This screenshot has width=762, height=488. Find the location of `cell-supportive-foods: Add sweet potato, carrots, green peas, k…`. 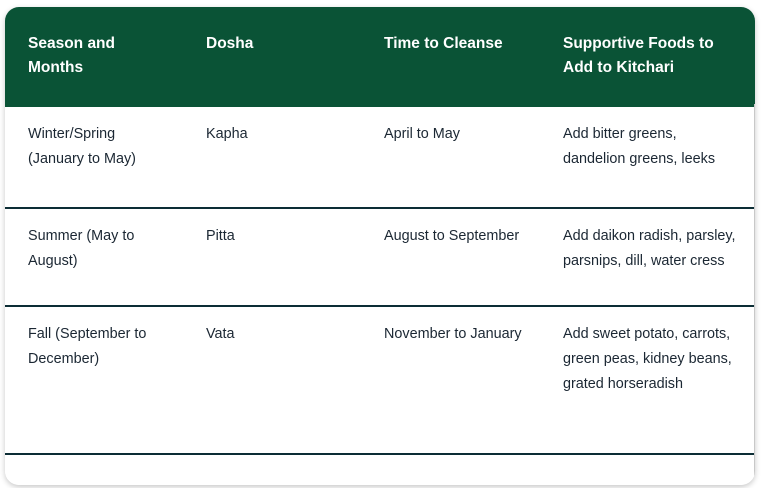

cell-supportive-foods: Add sweet potato, carrots, green peas, k… is located at coordinates (647, 380).